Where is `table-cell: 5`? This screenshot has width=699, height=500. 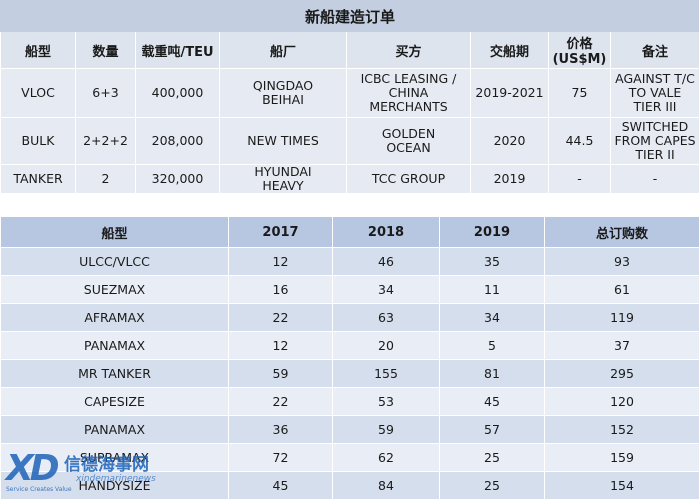 table-cell: 5 is located at coordinates (492, 346).